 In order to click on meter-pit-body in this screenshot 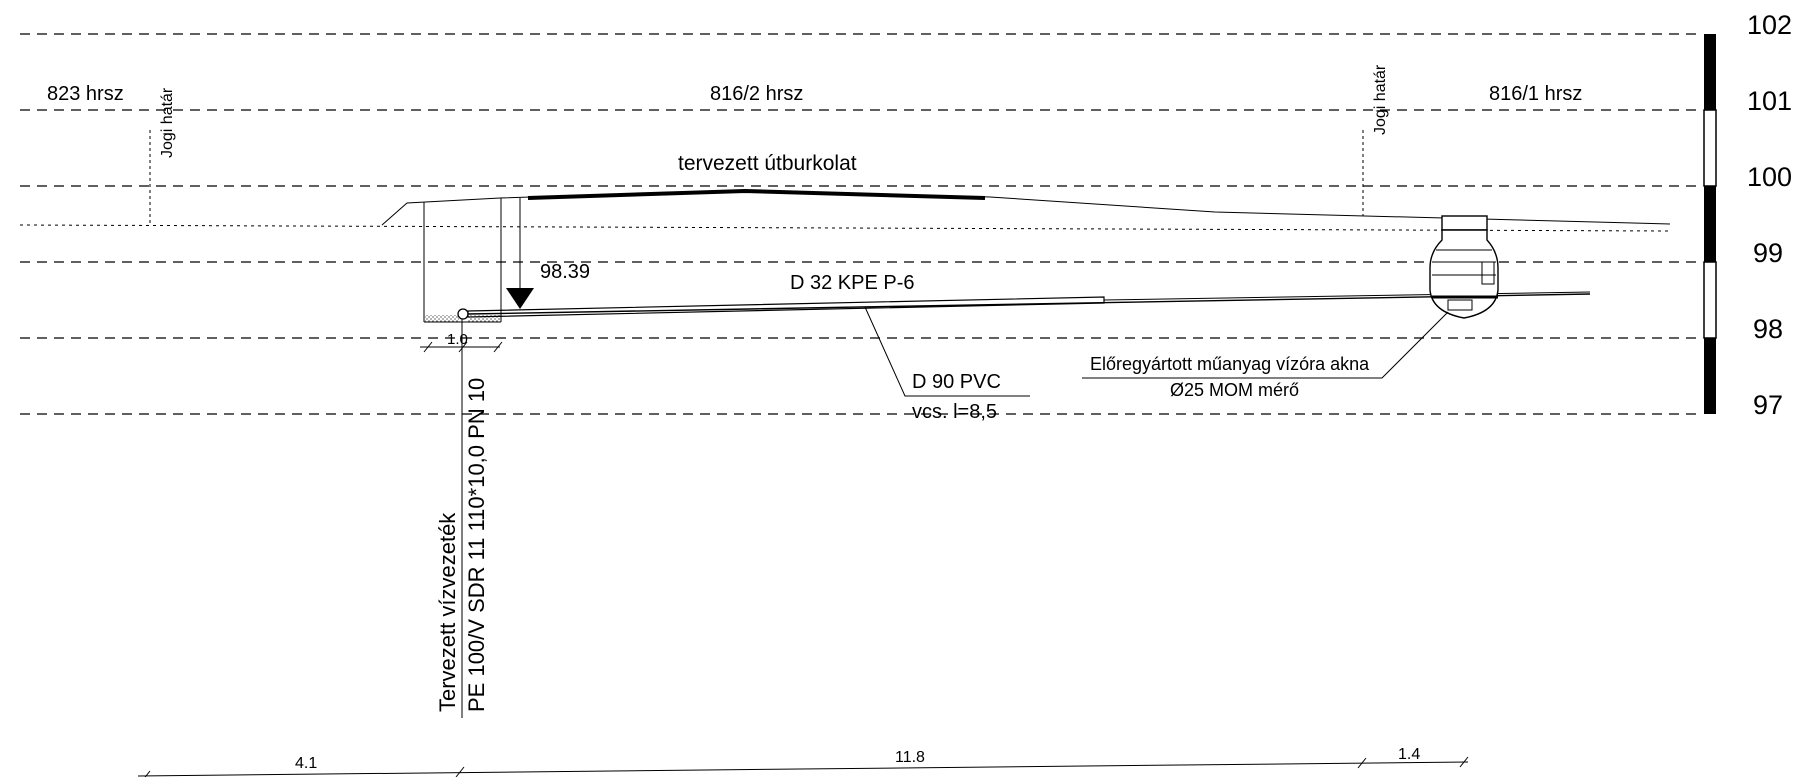, I will do `click(1464, 274)`.